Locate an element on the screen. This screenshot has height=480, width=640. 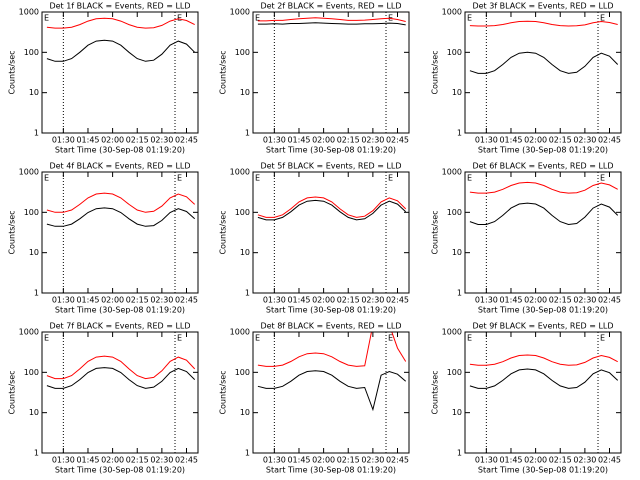
chart-title: Det 5f BLACK = Events, RED = LLD is located at coordinates (330, 166).